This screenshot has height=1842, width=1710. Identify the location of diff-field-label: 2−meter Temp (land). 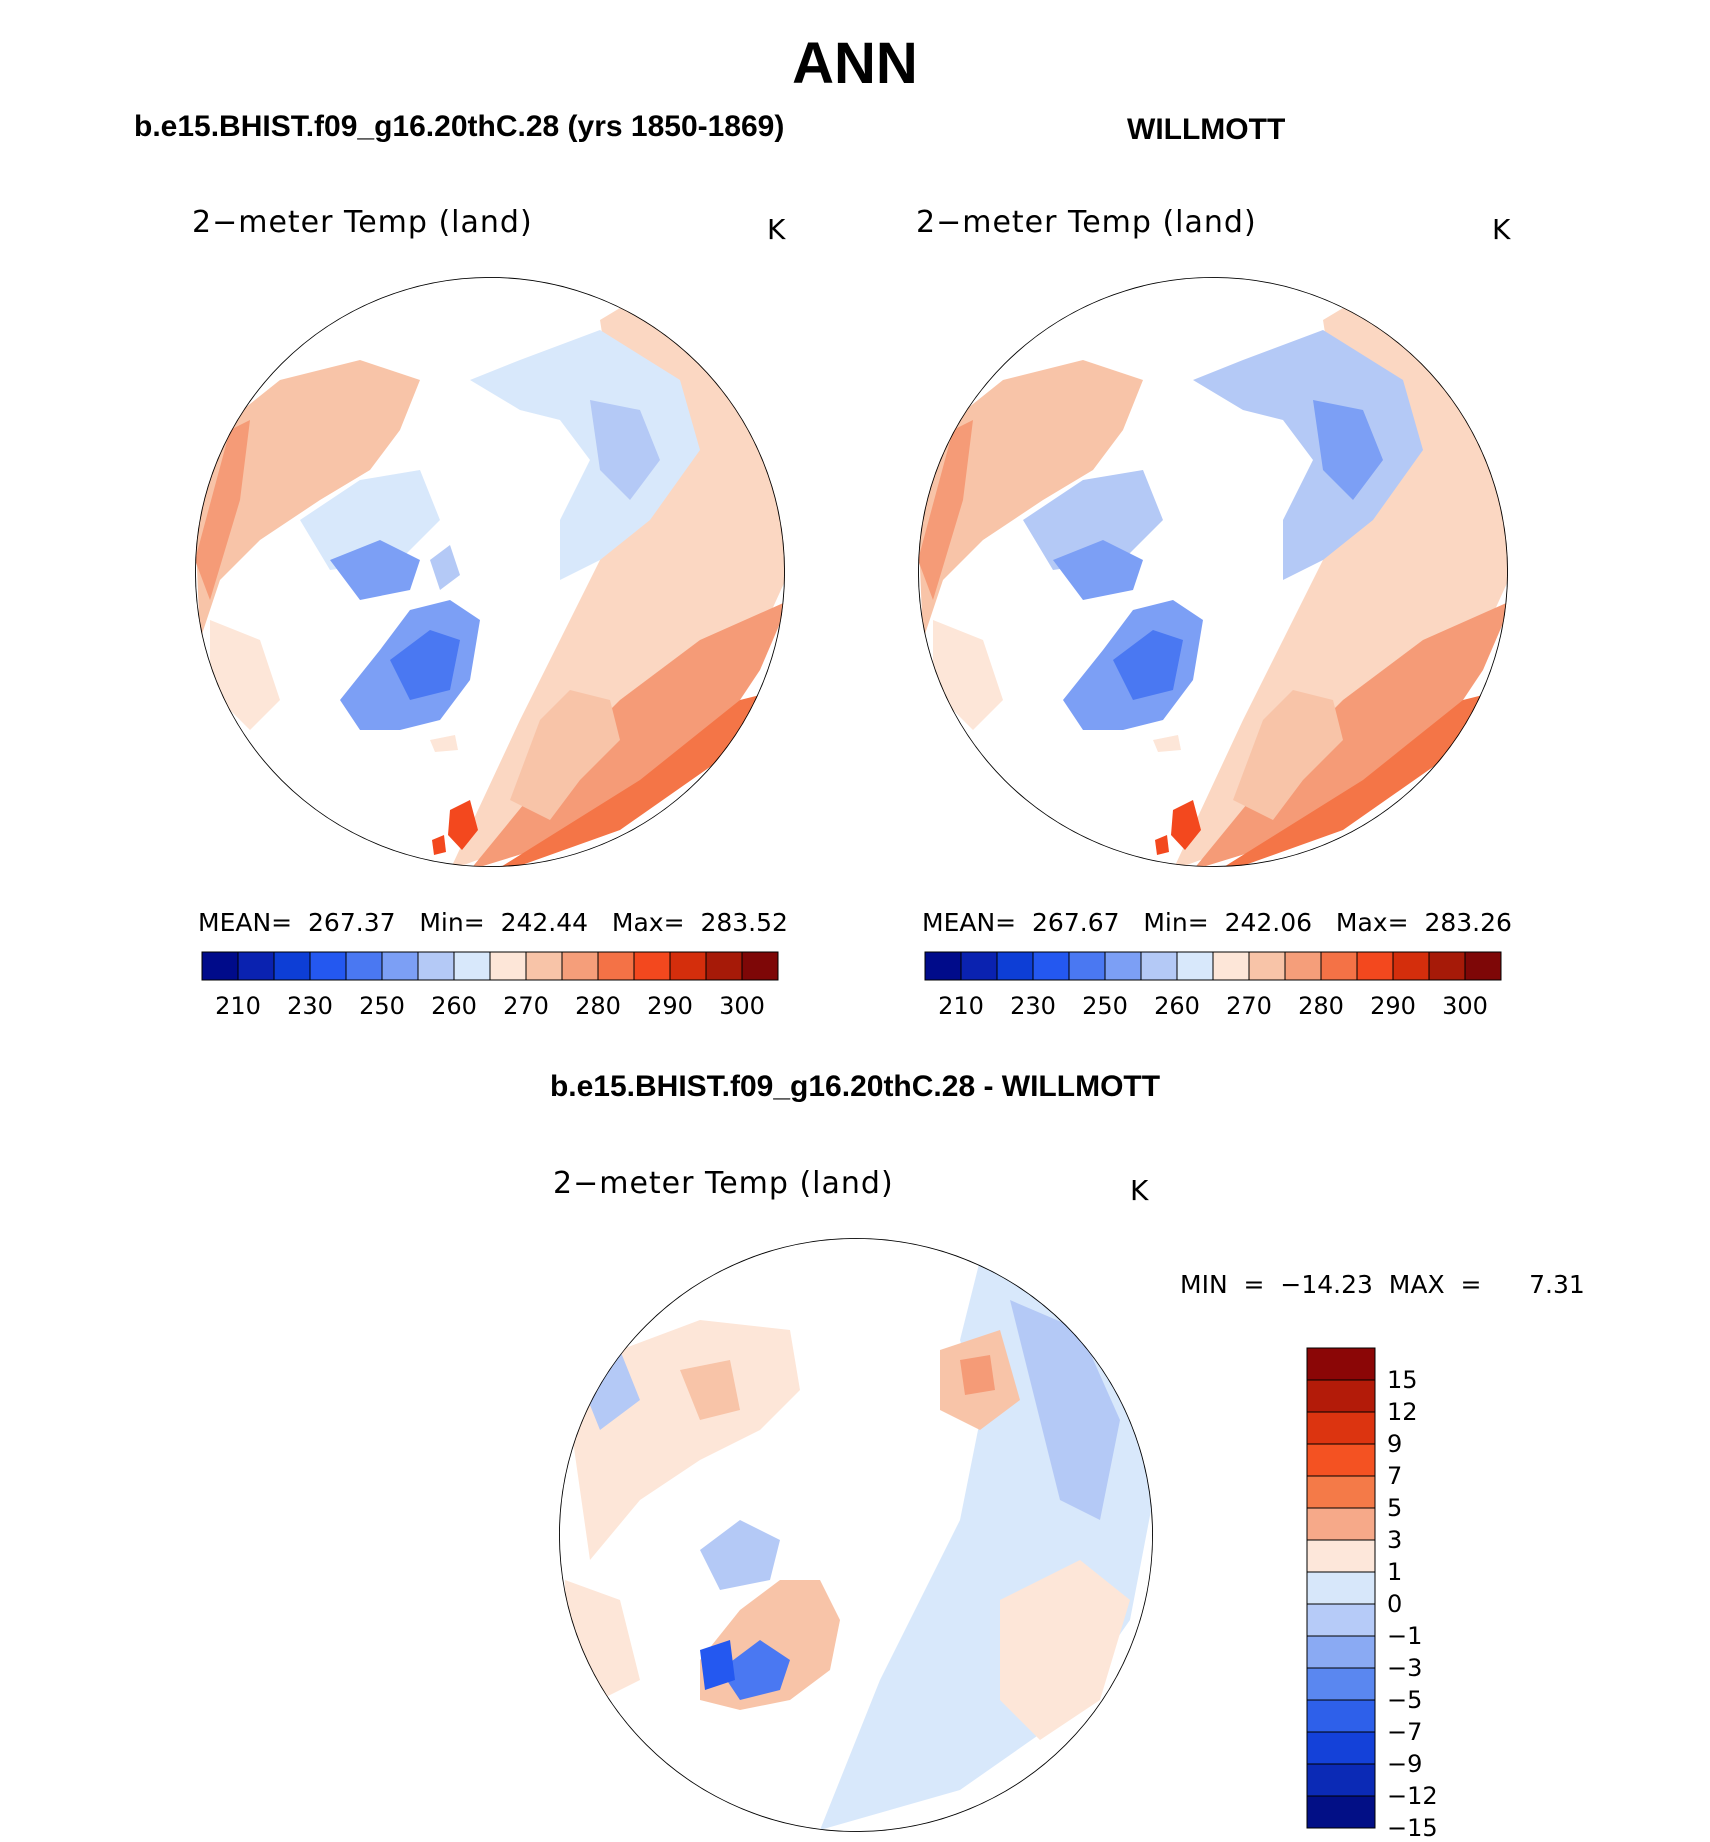
(723, 1183).